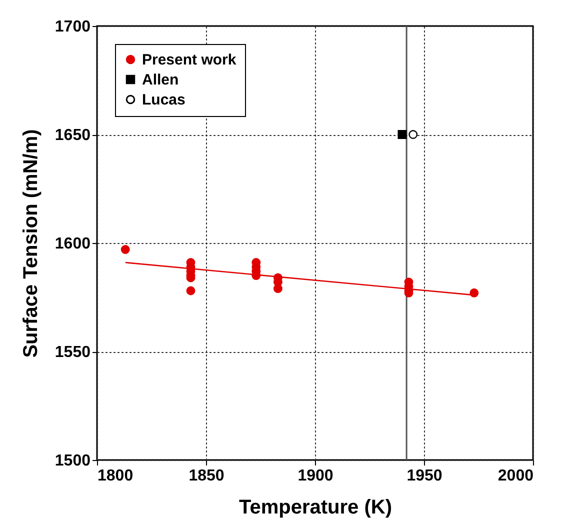  What do you see at coordinates (164, 100) in the screenshot?
I see `legend-label: Lucas` at bounding box center [164, 100].